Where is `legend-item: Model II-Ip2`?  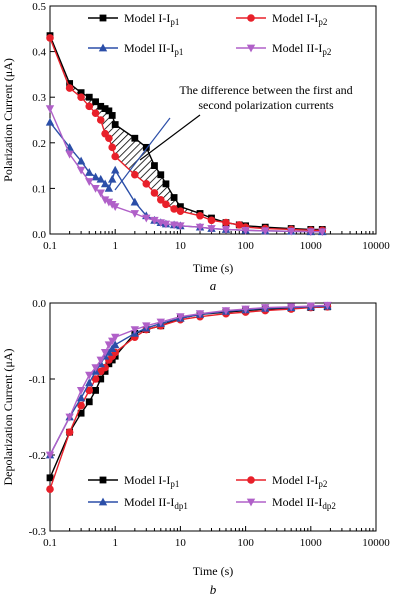
legend-item: Model II-Ip2 is located at coordinates (283, 49).